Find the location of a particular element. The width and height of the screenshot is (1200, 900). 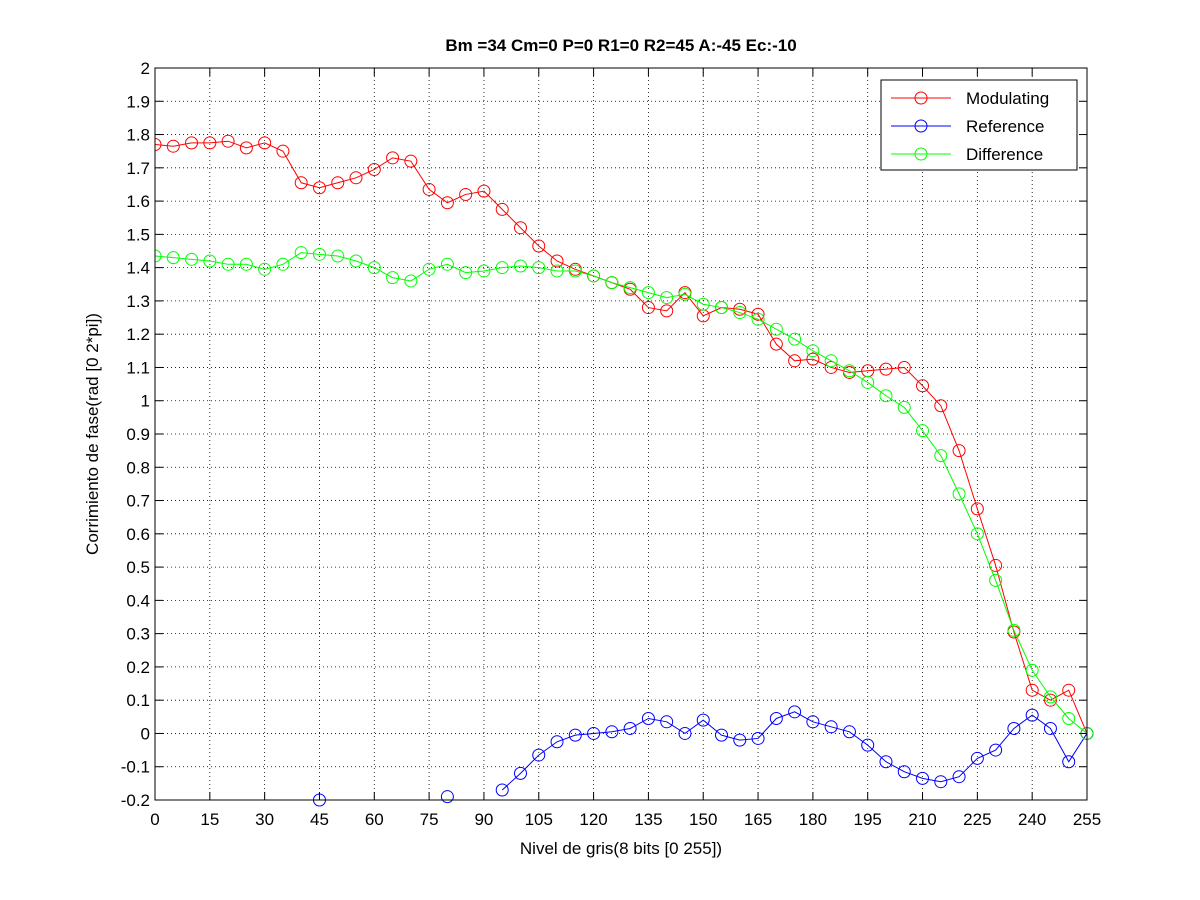

y-tick-label: 1.3 is located at coordinates (138, 301).